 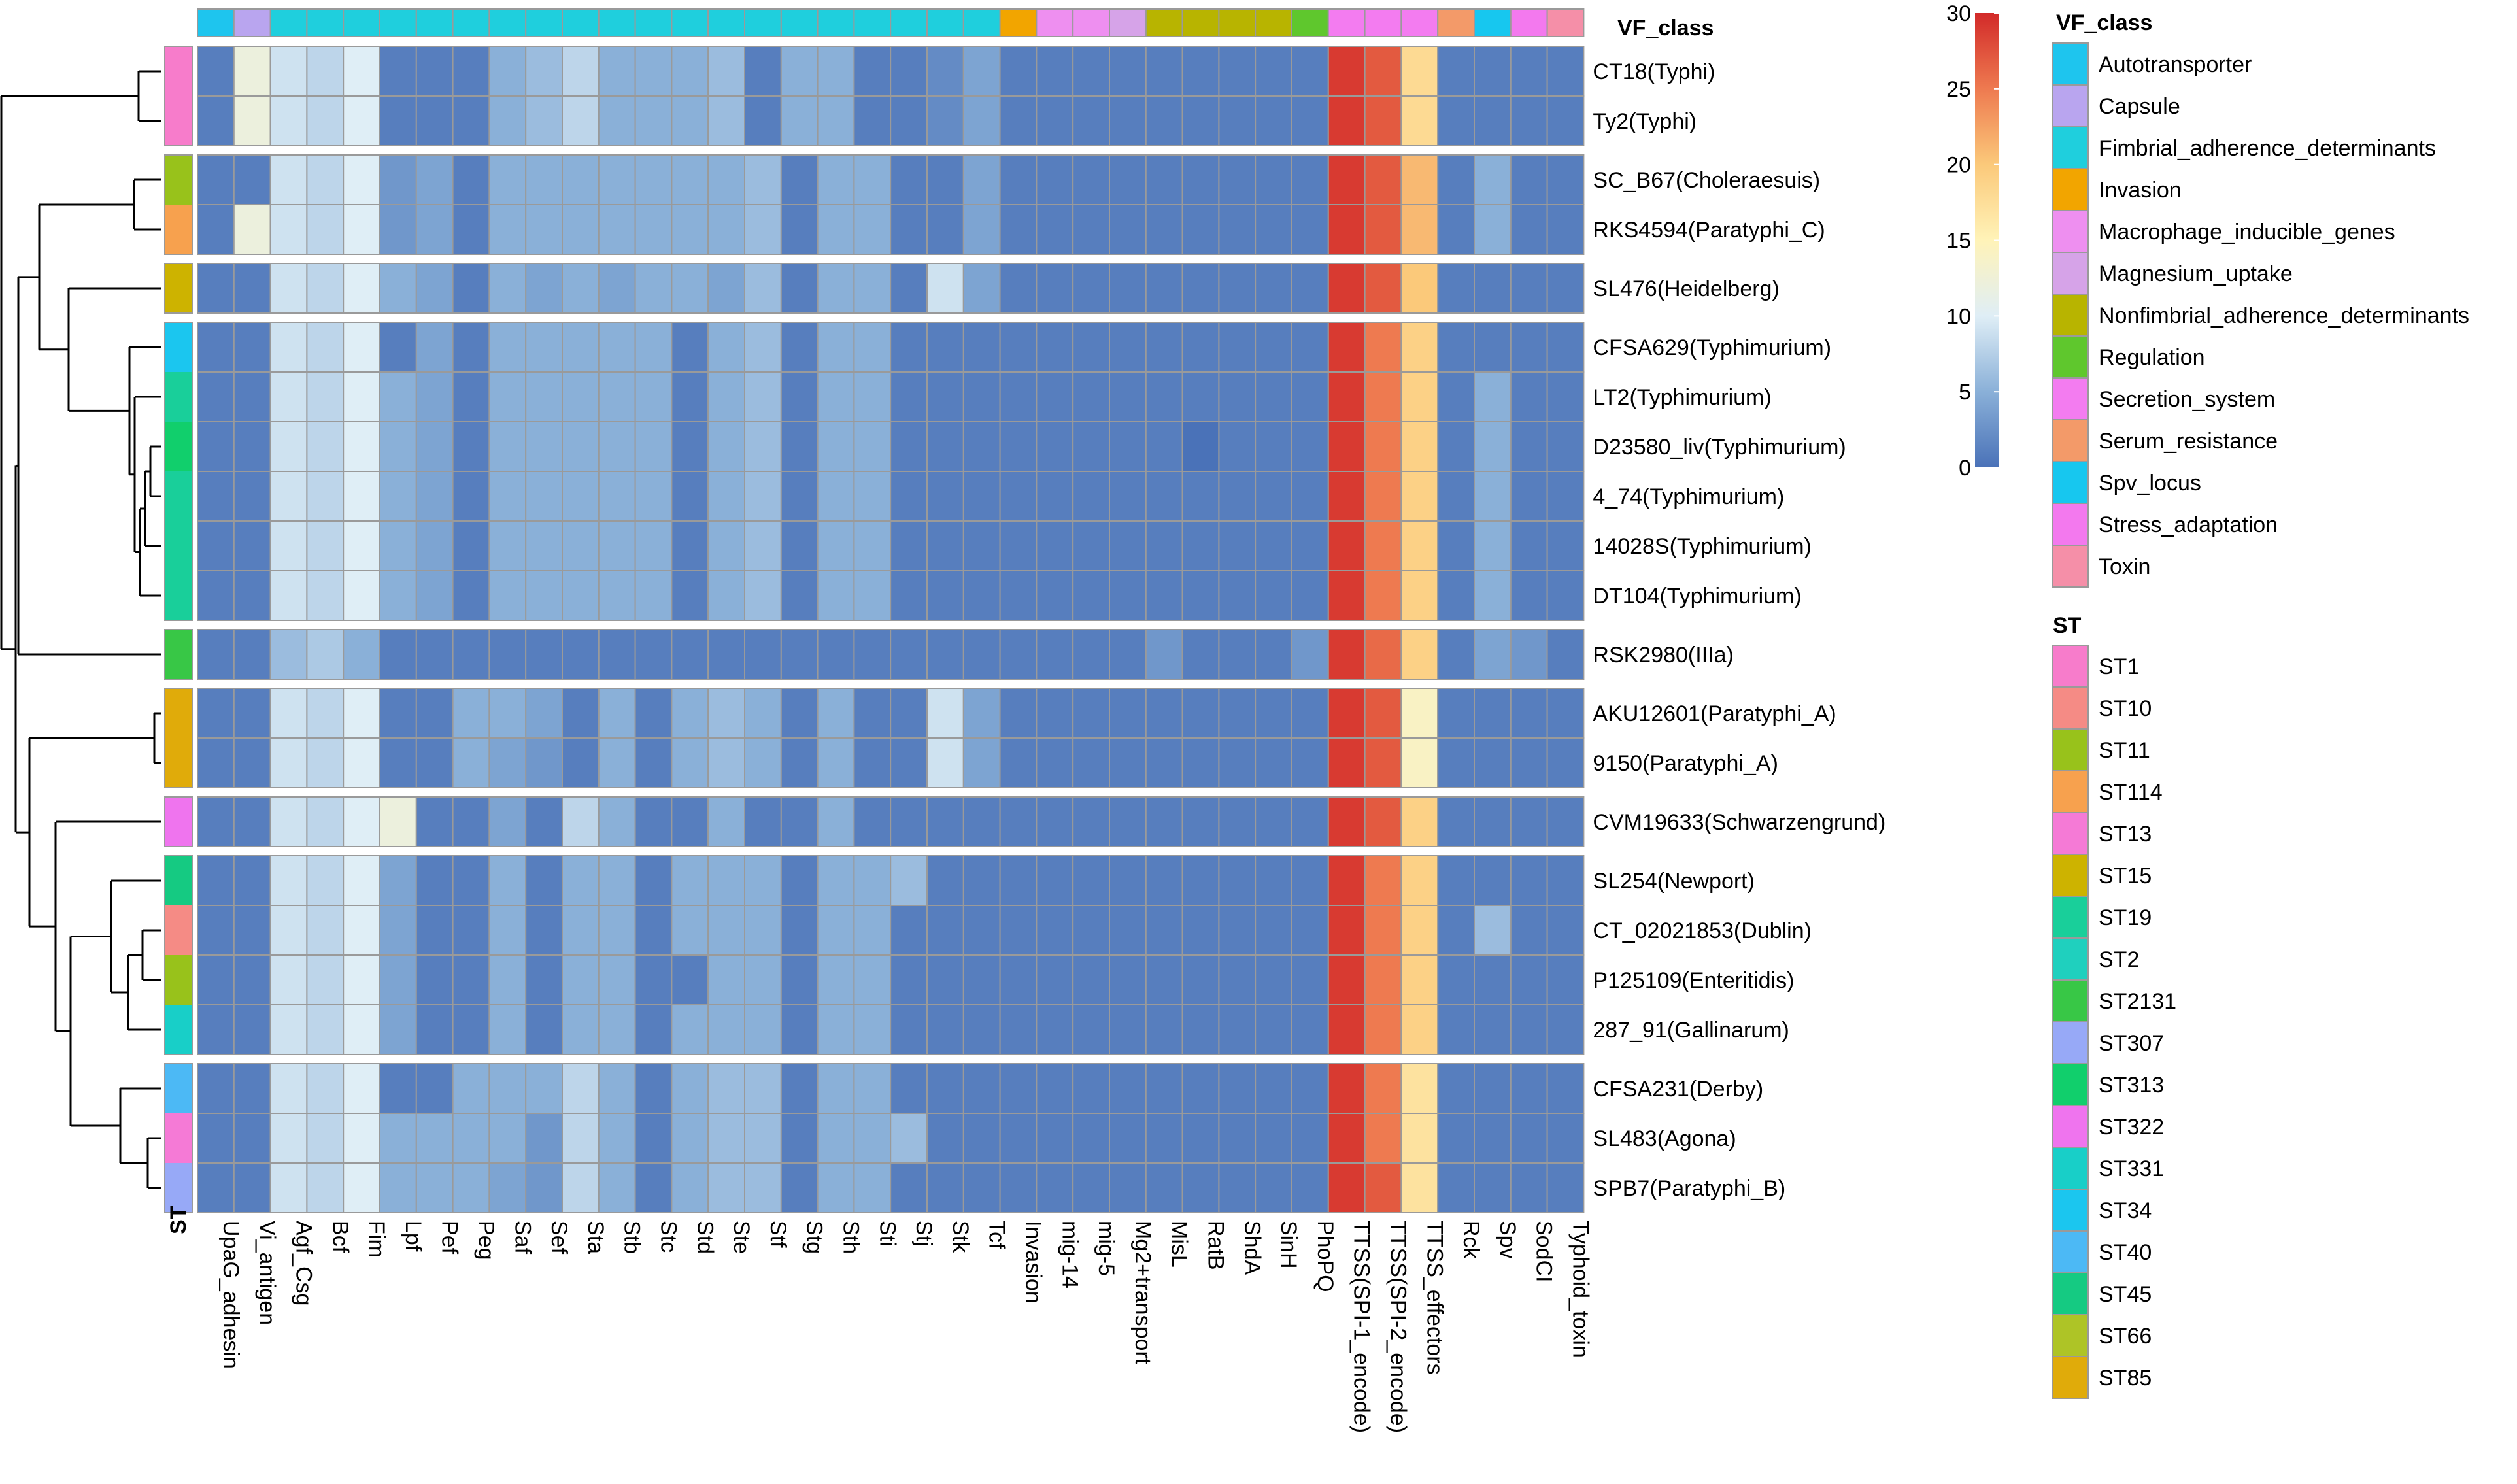 I want to click on st-group-border, so click(x=179, y=1138).